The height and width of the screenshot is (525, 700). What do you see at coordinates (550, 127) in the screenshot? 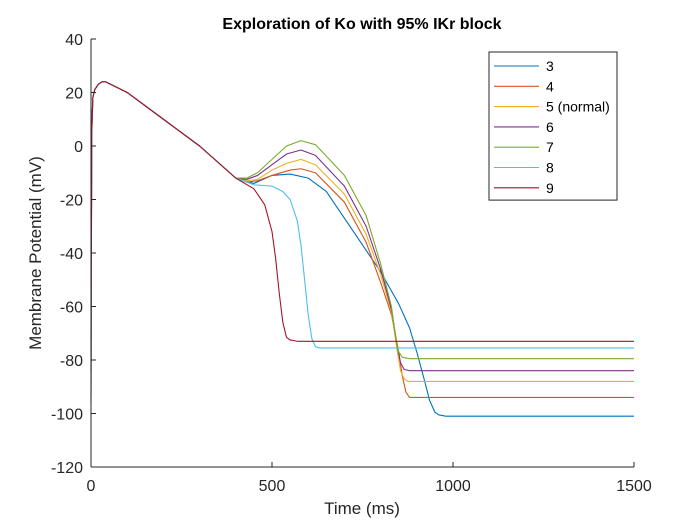
I see `legend-label: 6` at bounding box center [550, 127].